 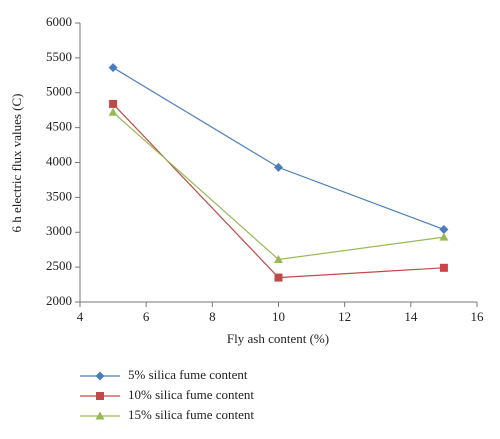 What do you see at coordinates (188, 374) in the screenshot?
I see `legend-label: 5% silica fume content` at bounding box center [188, 374].